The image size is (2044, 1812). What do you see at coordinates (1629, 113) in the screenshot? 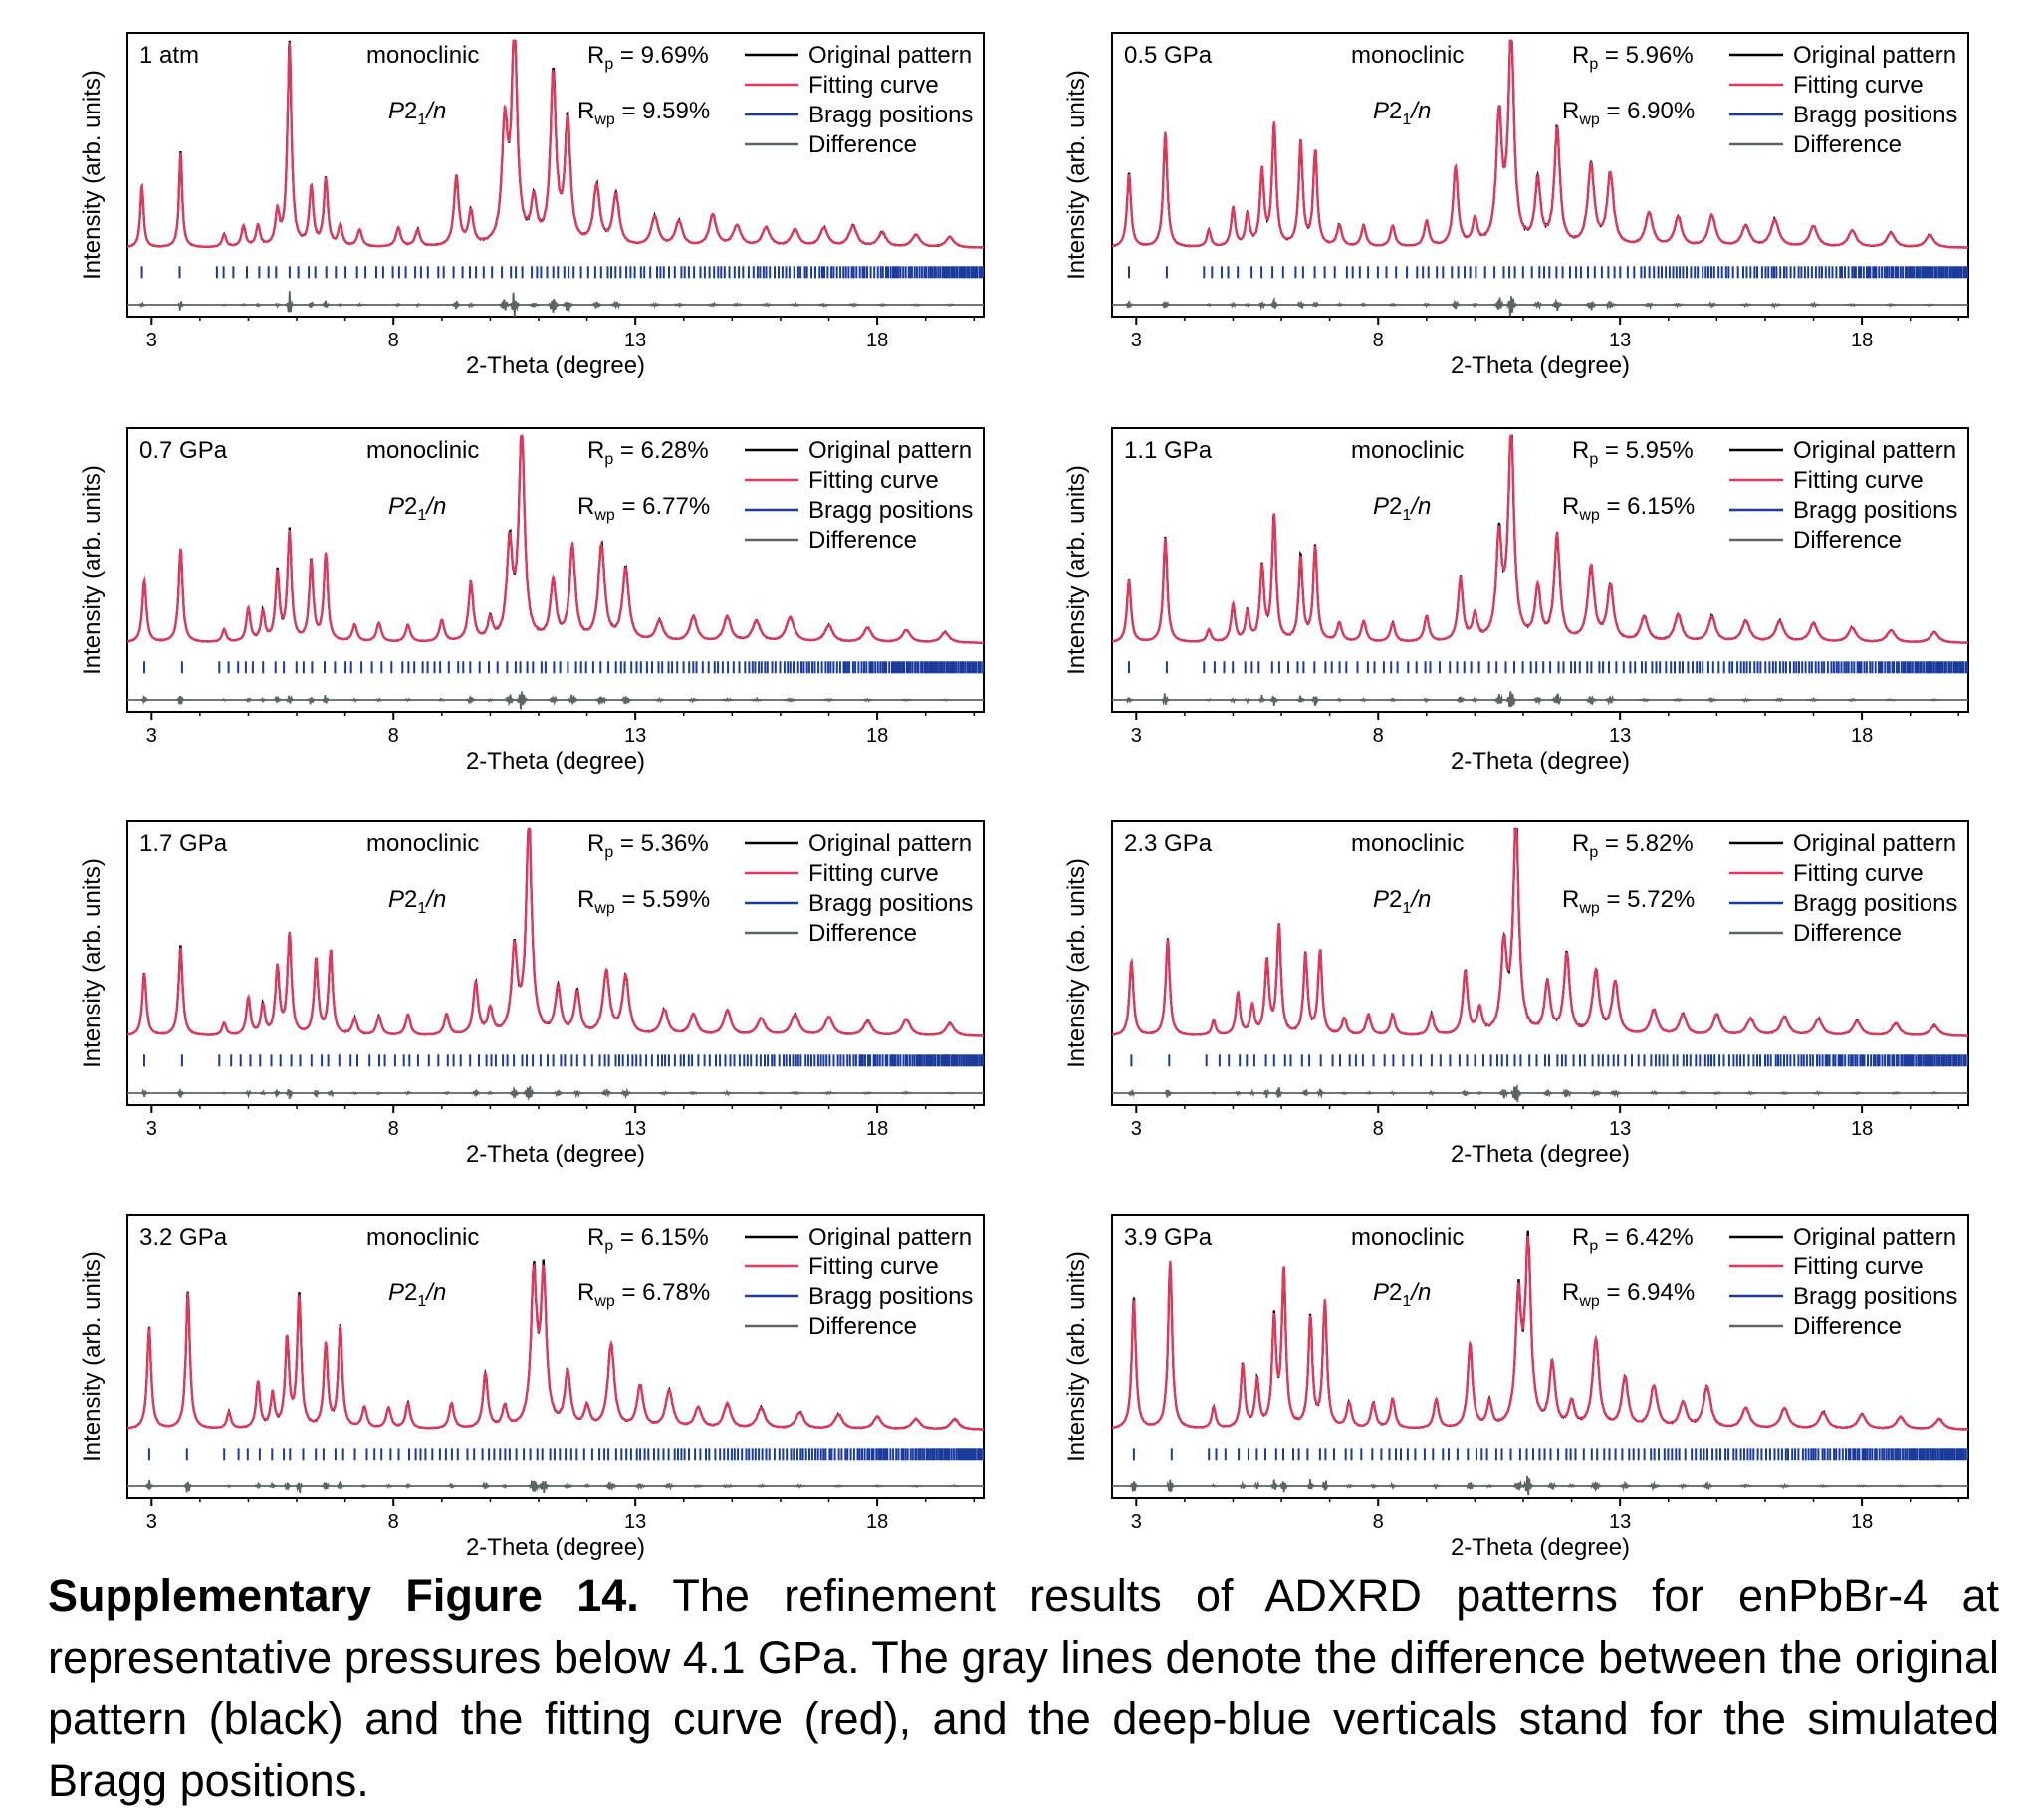
I see `rwp-label: Rwp = 6.90%` at bounding box center [1629, 113].